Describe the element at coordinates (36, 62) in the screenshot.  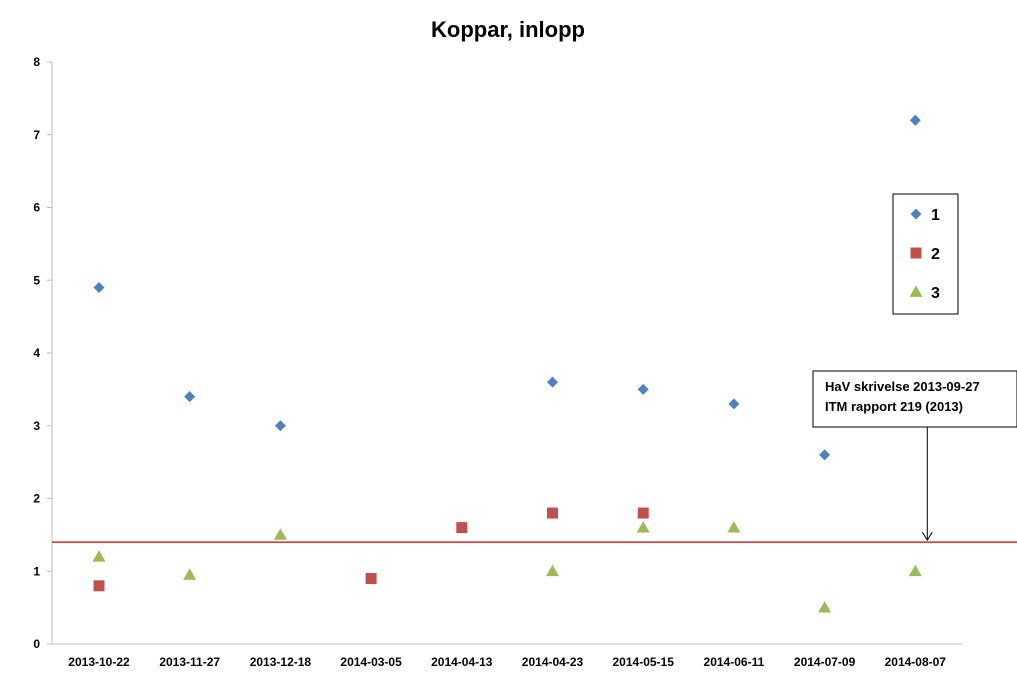
I see `y-tick-label: 8` at that location.